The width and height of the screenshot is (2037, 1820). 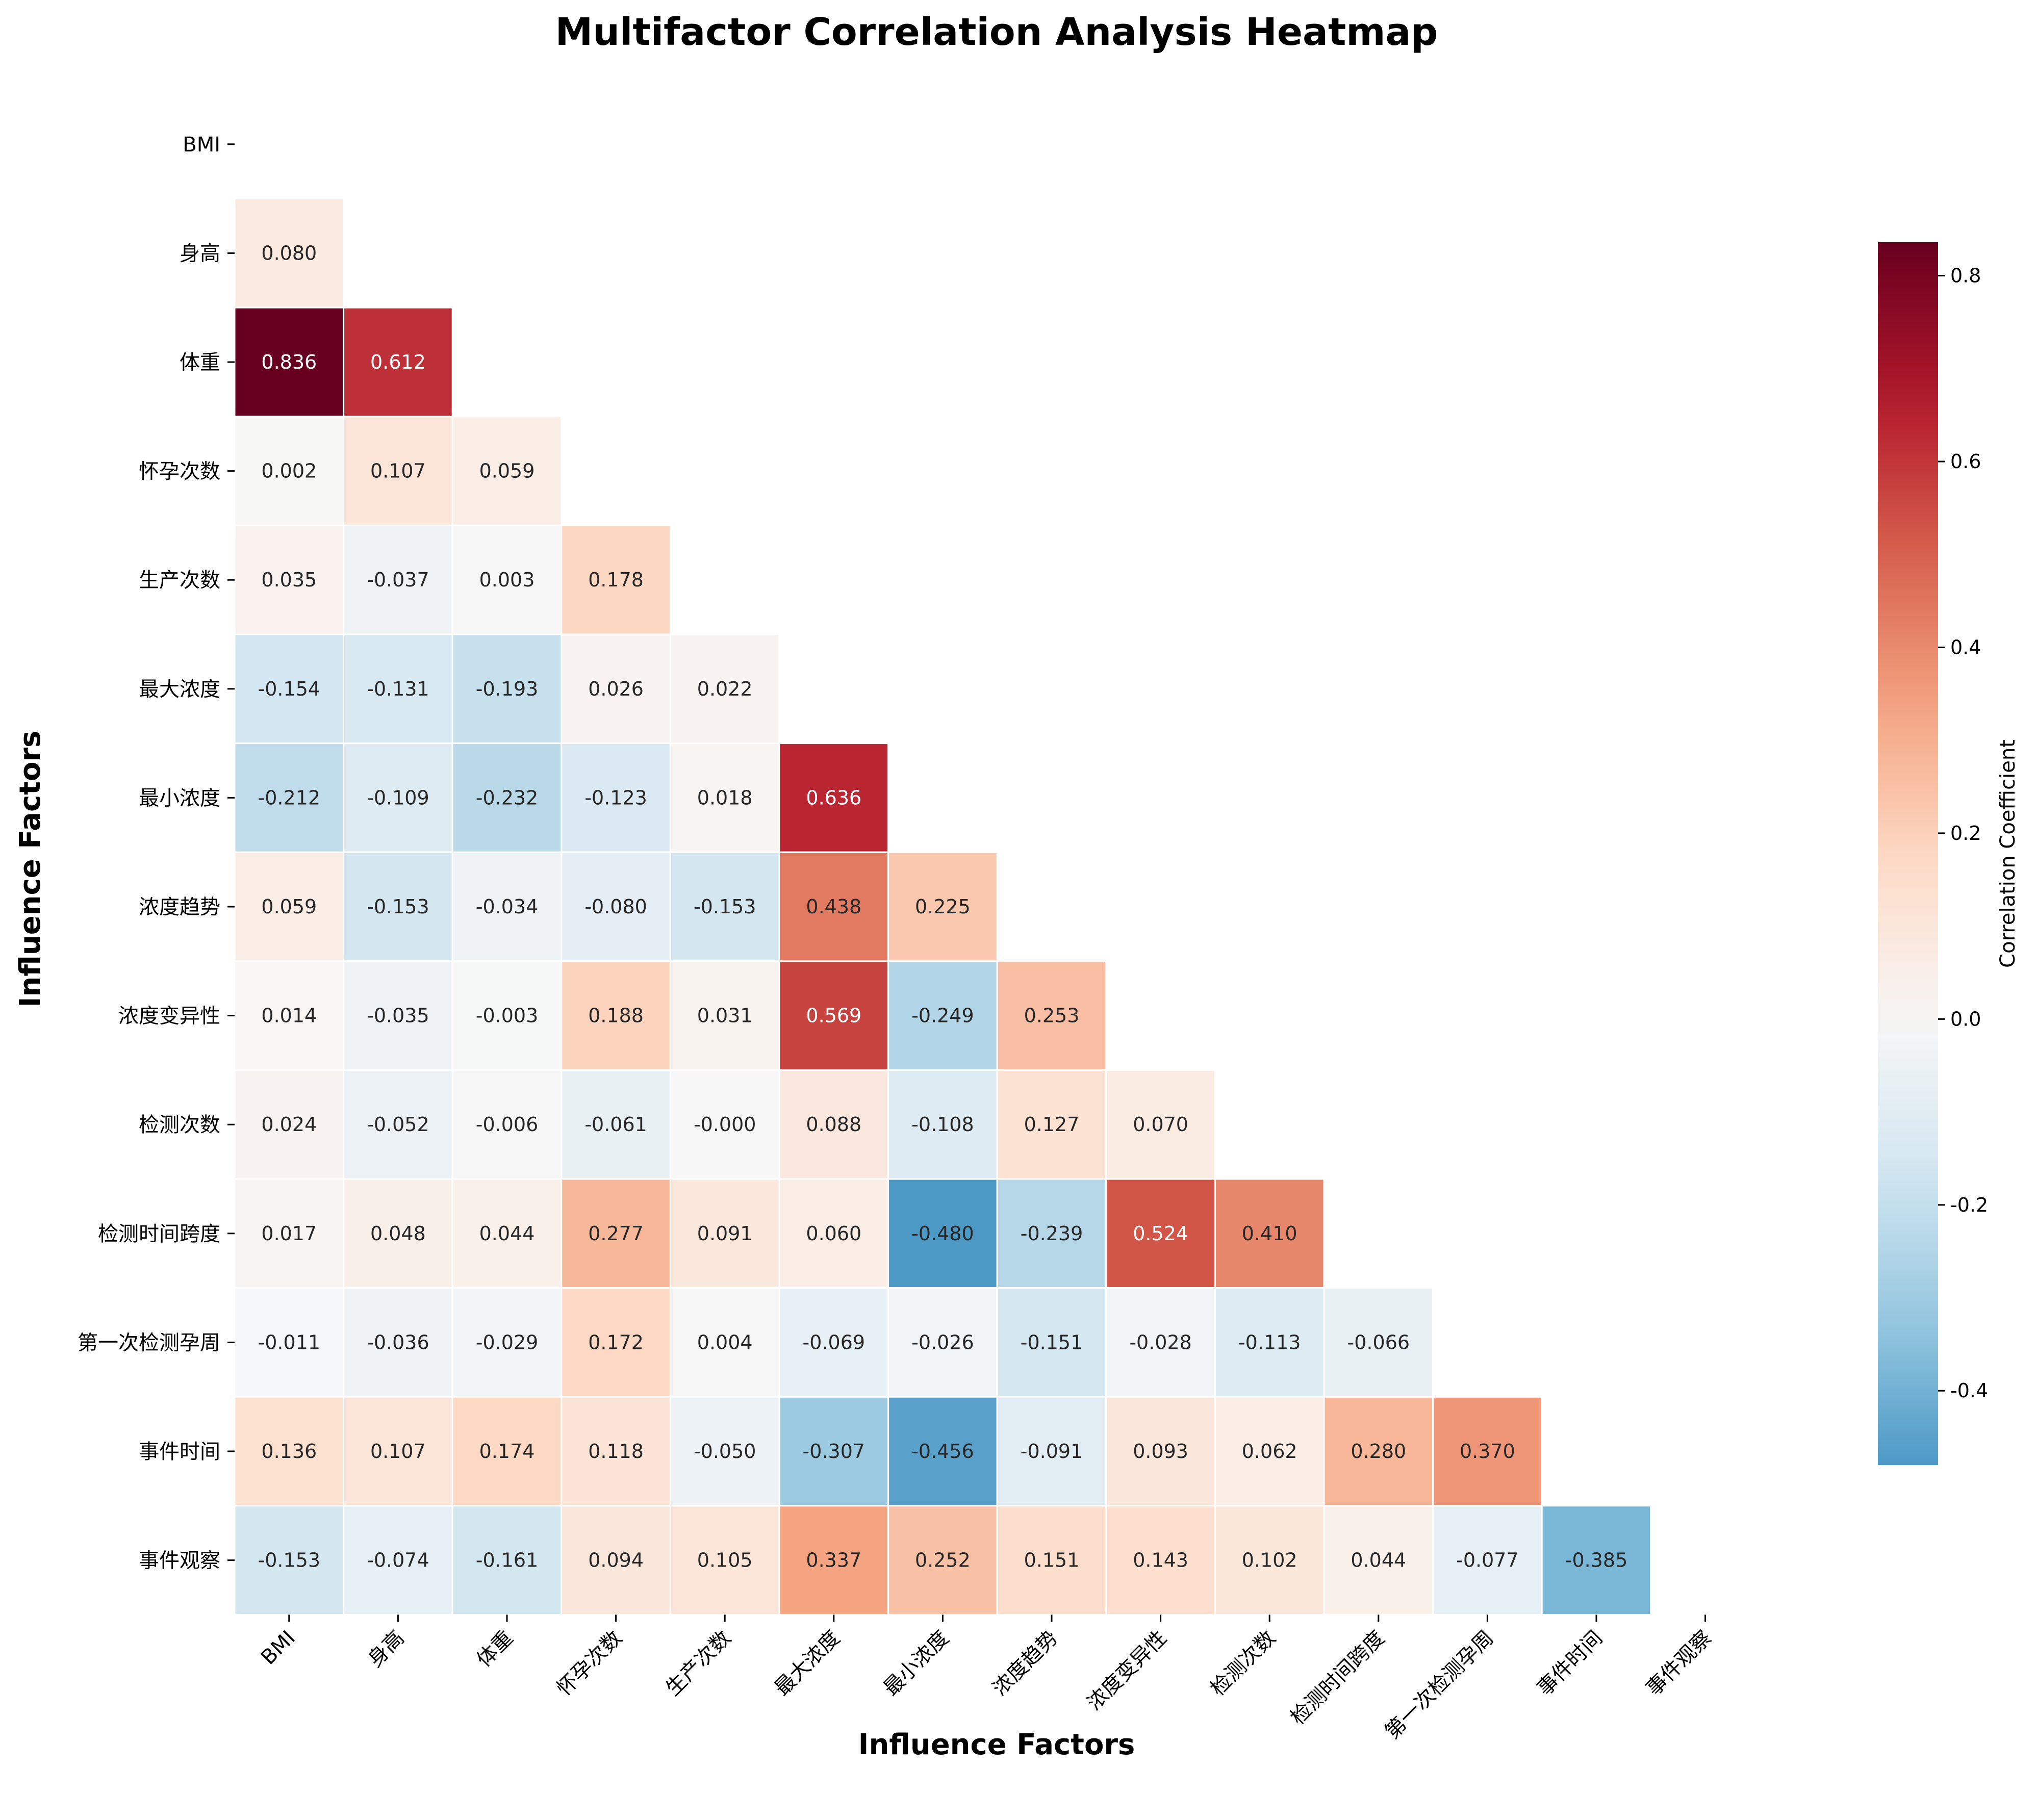 I want to click on cell-value-label: 0.136, so click(x=289, y=1451).